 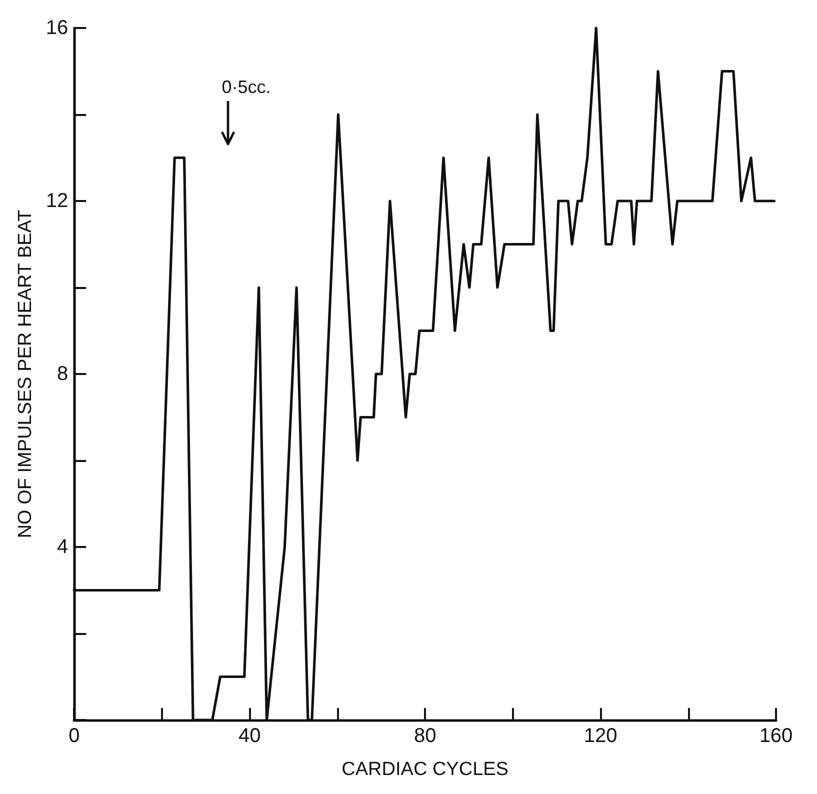 I want to click on annotation: 0·5cc., so click(x=246, y=87).